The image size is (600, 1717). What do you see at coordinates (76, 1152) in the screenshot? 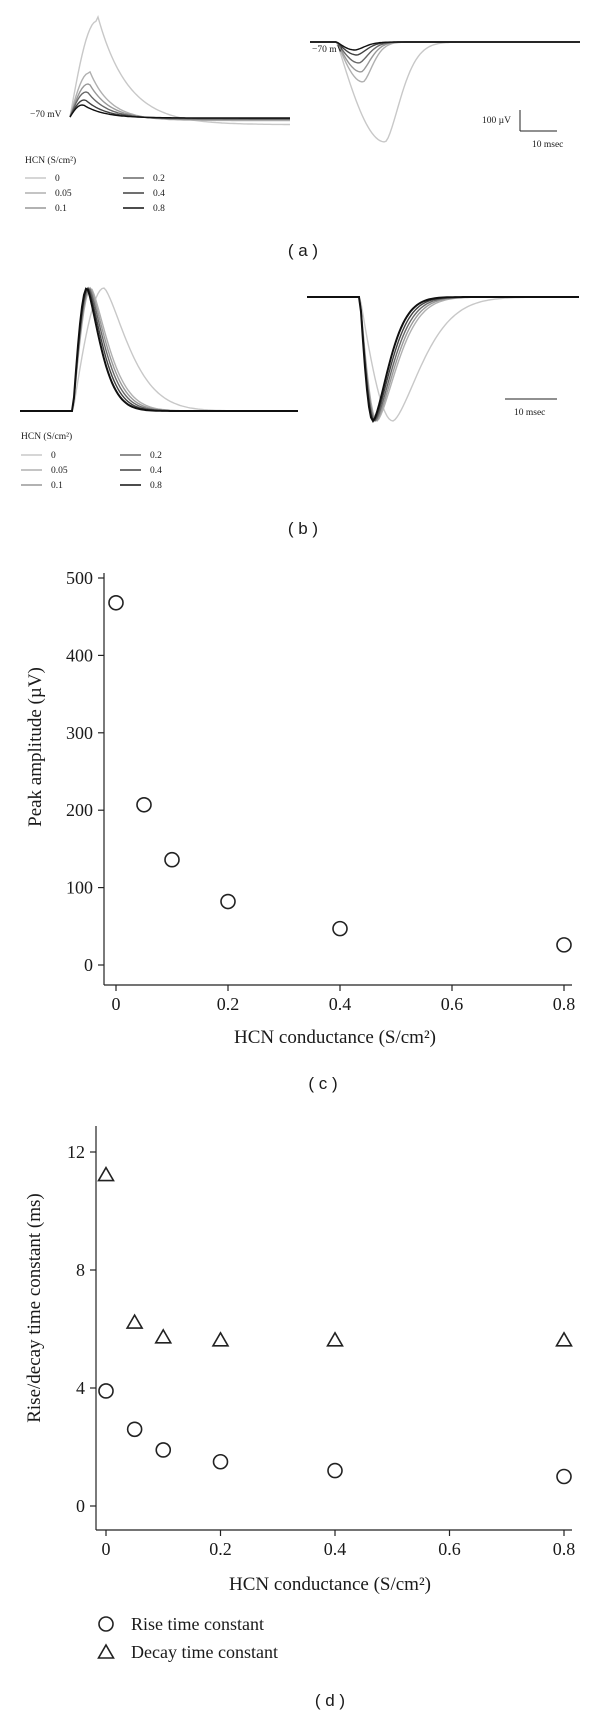
I see `y-tick-label: 12` at bounding box center [76, 1152].